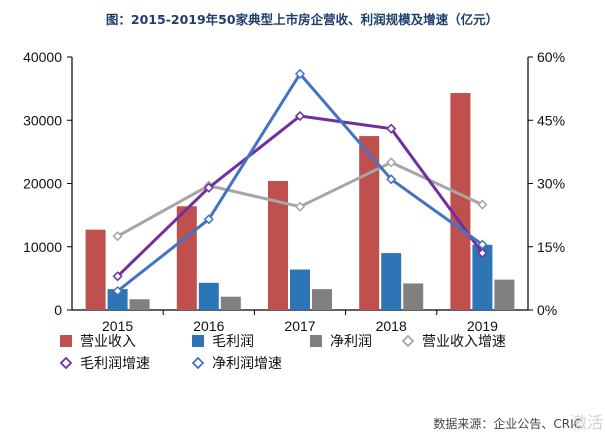 The image size is (605, 440). What do you see at coordinates (230, 303) in the screenshot?
I see `bar-净利润-2016` at bounding box center [230, 303].